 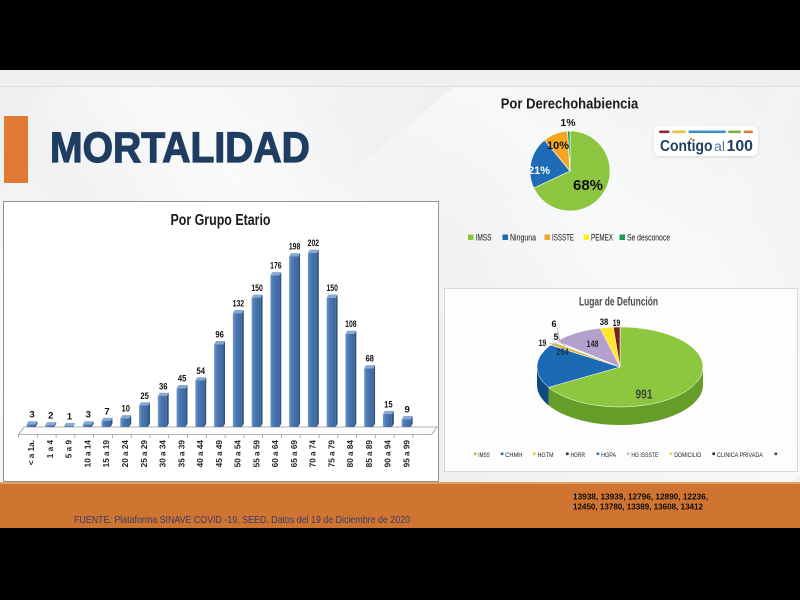 I want to click on svg-text: 198, so click(x=295, y=247).